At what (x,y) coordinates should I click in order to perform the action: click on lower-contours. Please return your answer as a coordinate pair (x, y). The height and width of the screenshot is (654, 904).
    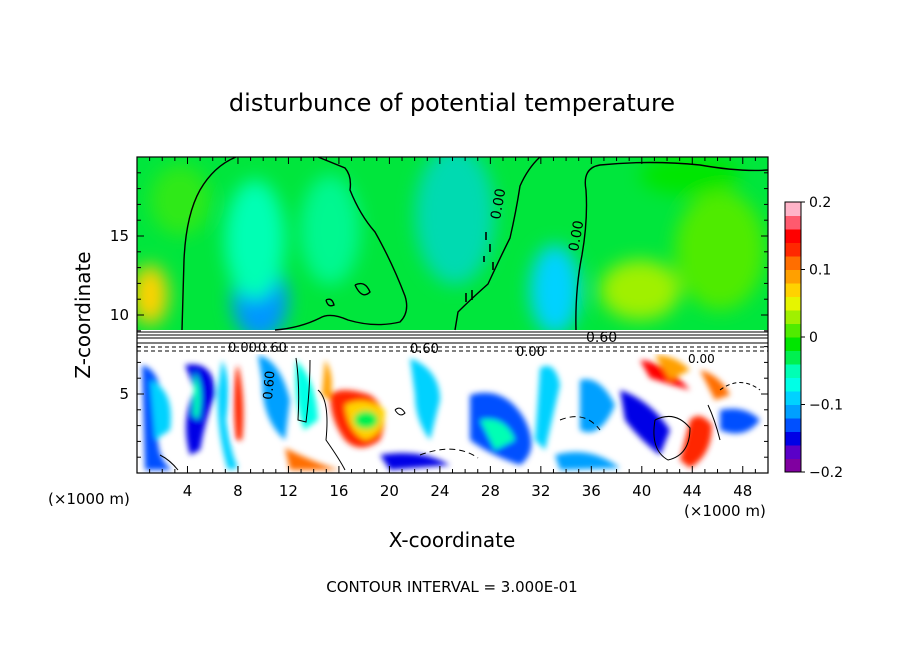
    Looking at the image, I should click on (460, 414).